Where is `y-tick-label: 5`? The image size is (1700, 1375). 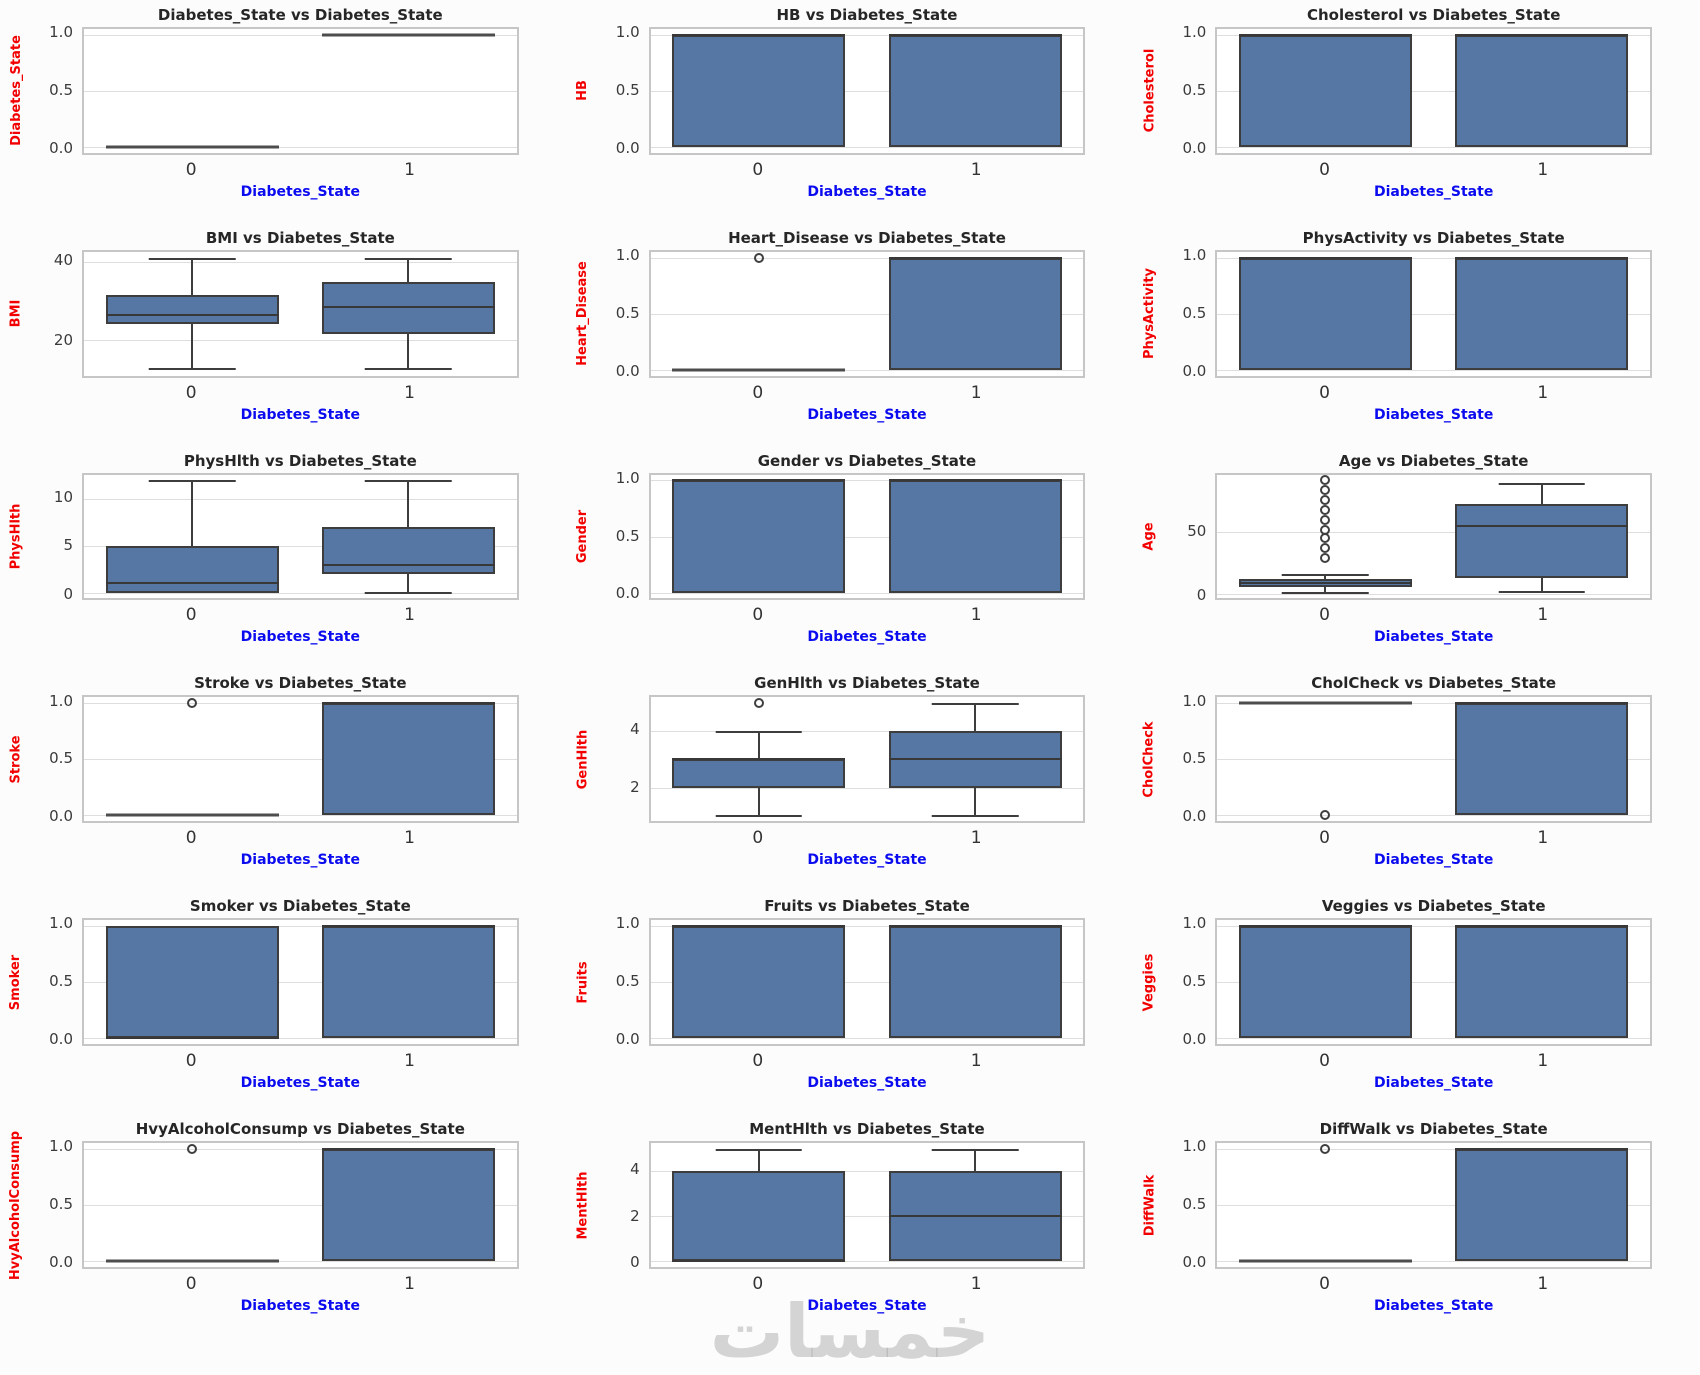 y-tick-label: 5 is located at coordinates (68, 545).